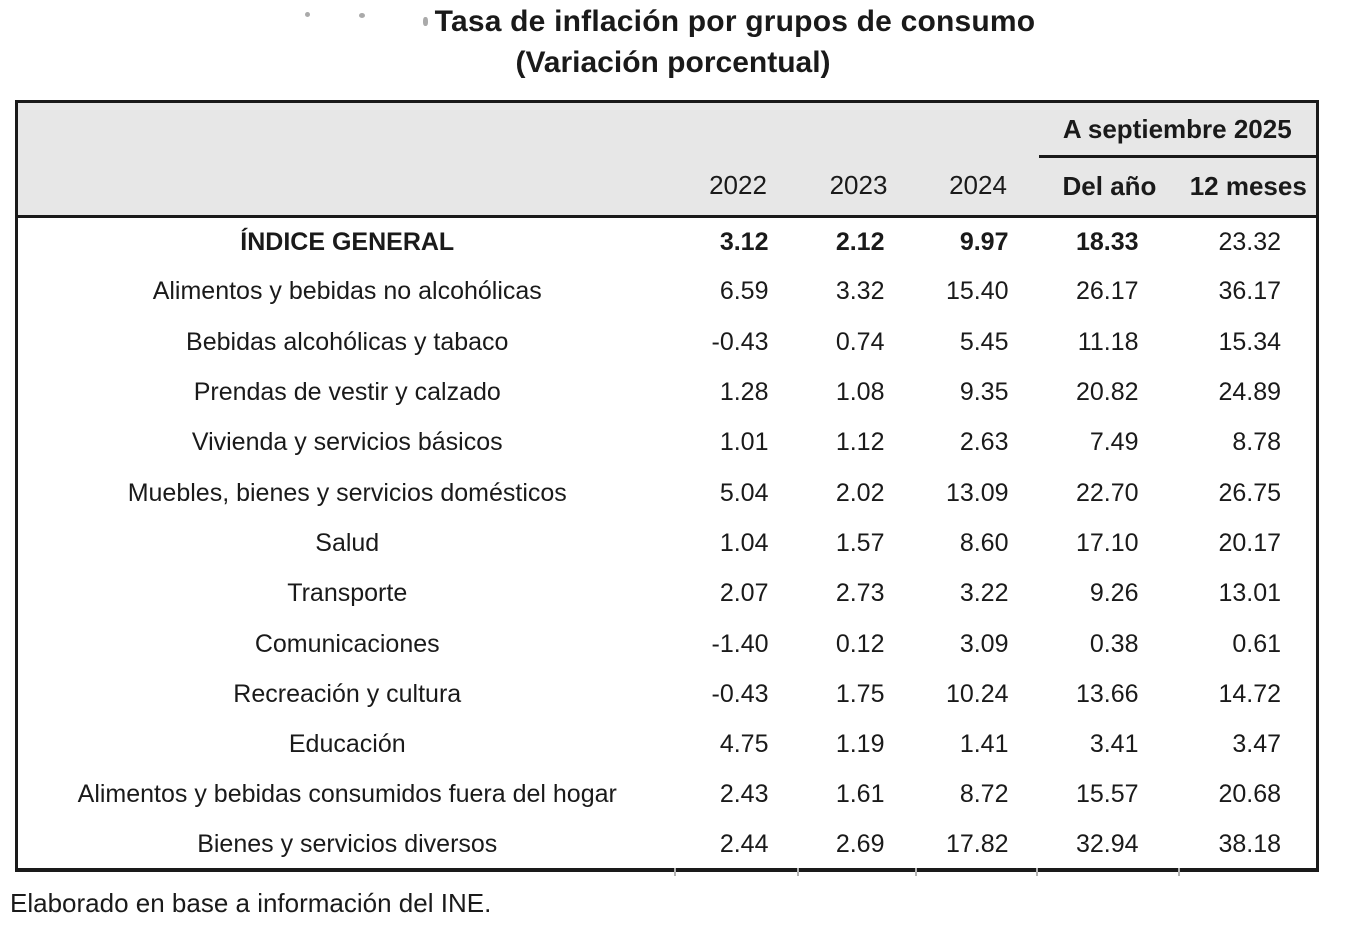  Describe the element at coordinates (1257, 442) in the screenshot. I see `value-12-meses: 8.78` at that location.